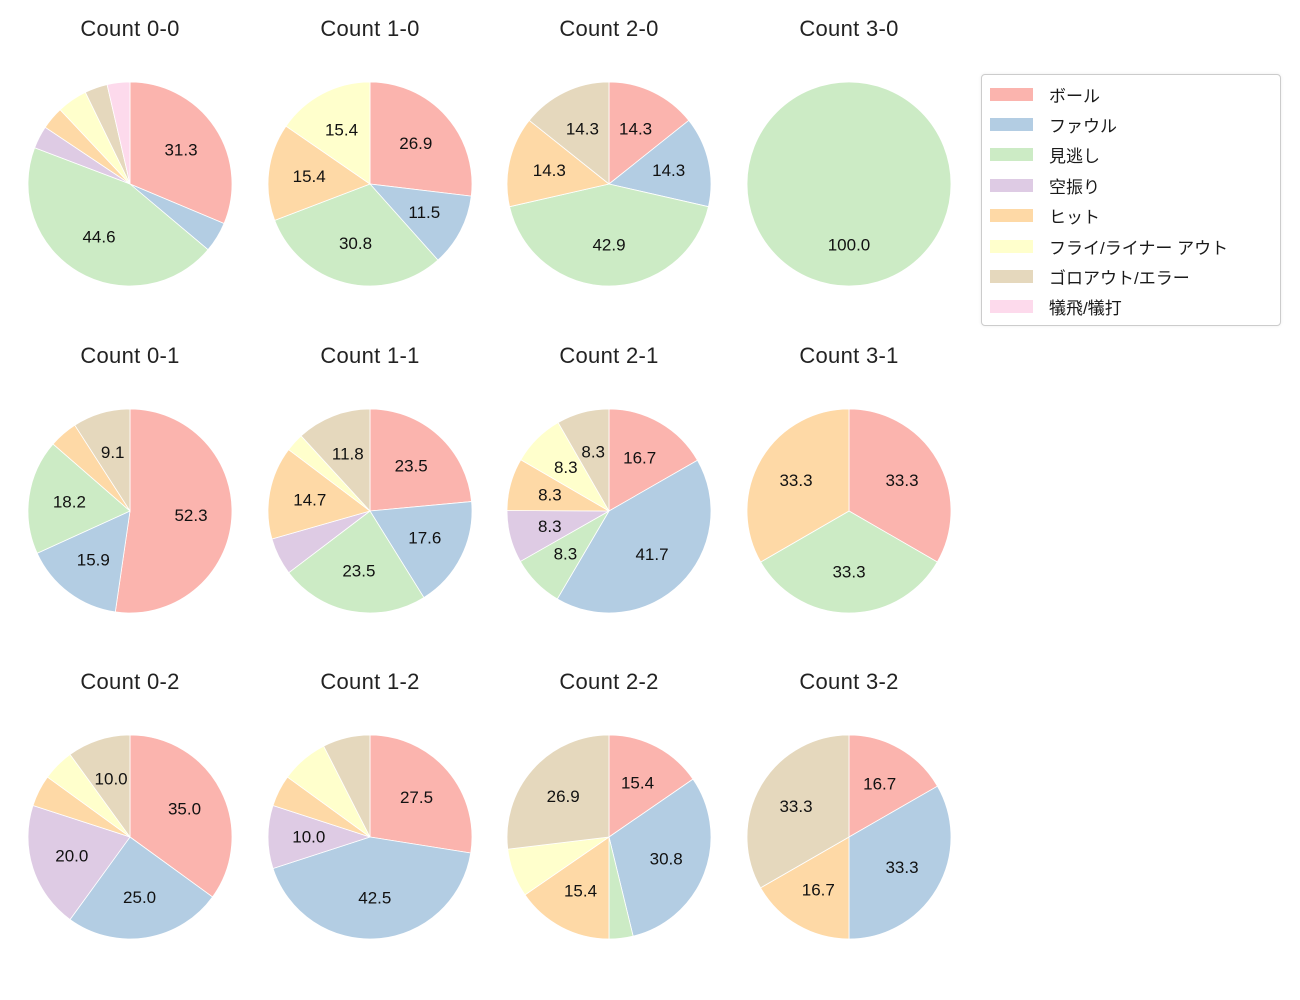  What do you see at coordinates (369, 28) in the screenshot?
I see `pie-title: Count 1-0` at bounding box center [369, 28].